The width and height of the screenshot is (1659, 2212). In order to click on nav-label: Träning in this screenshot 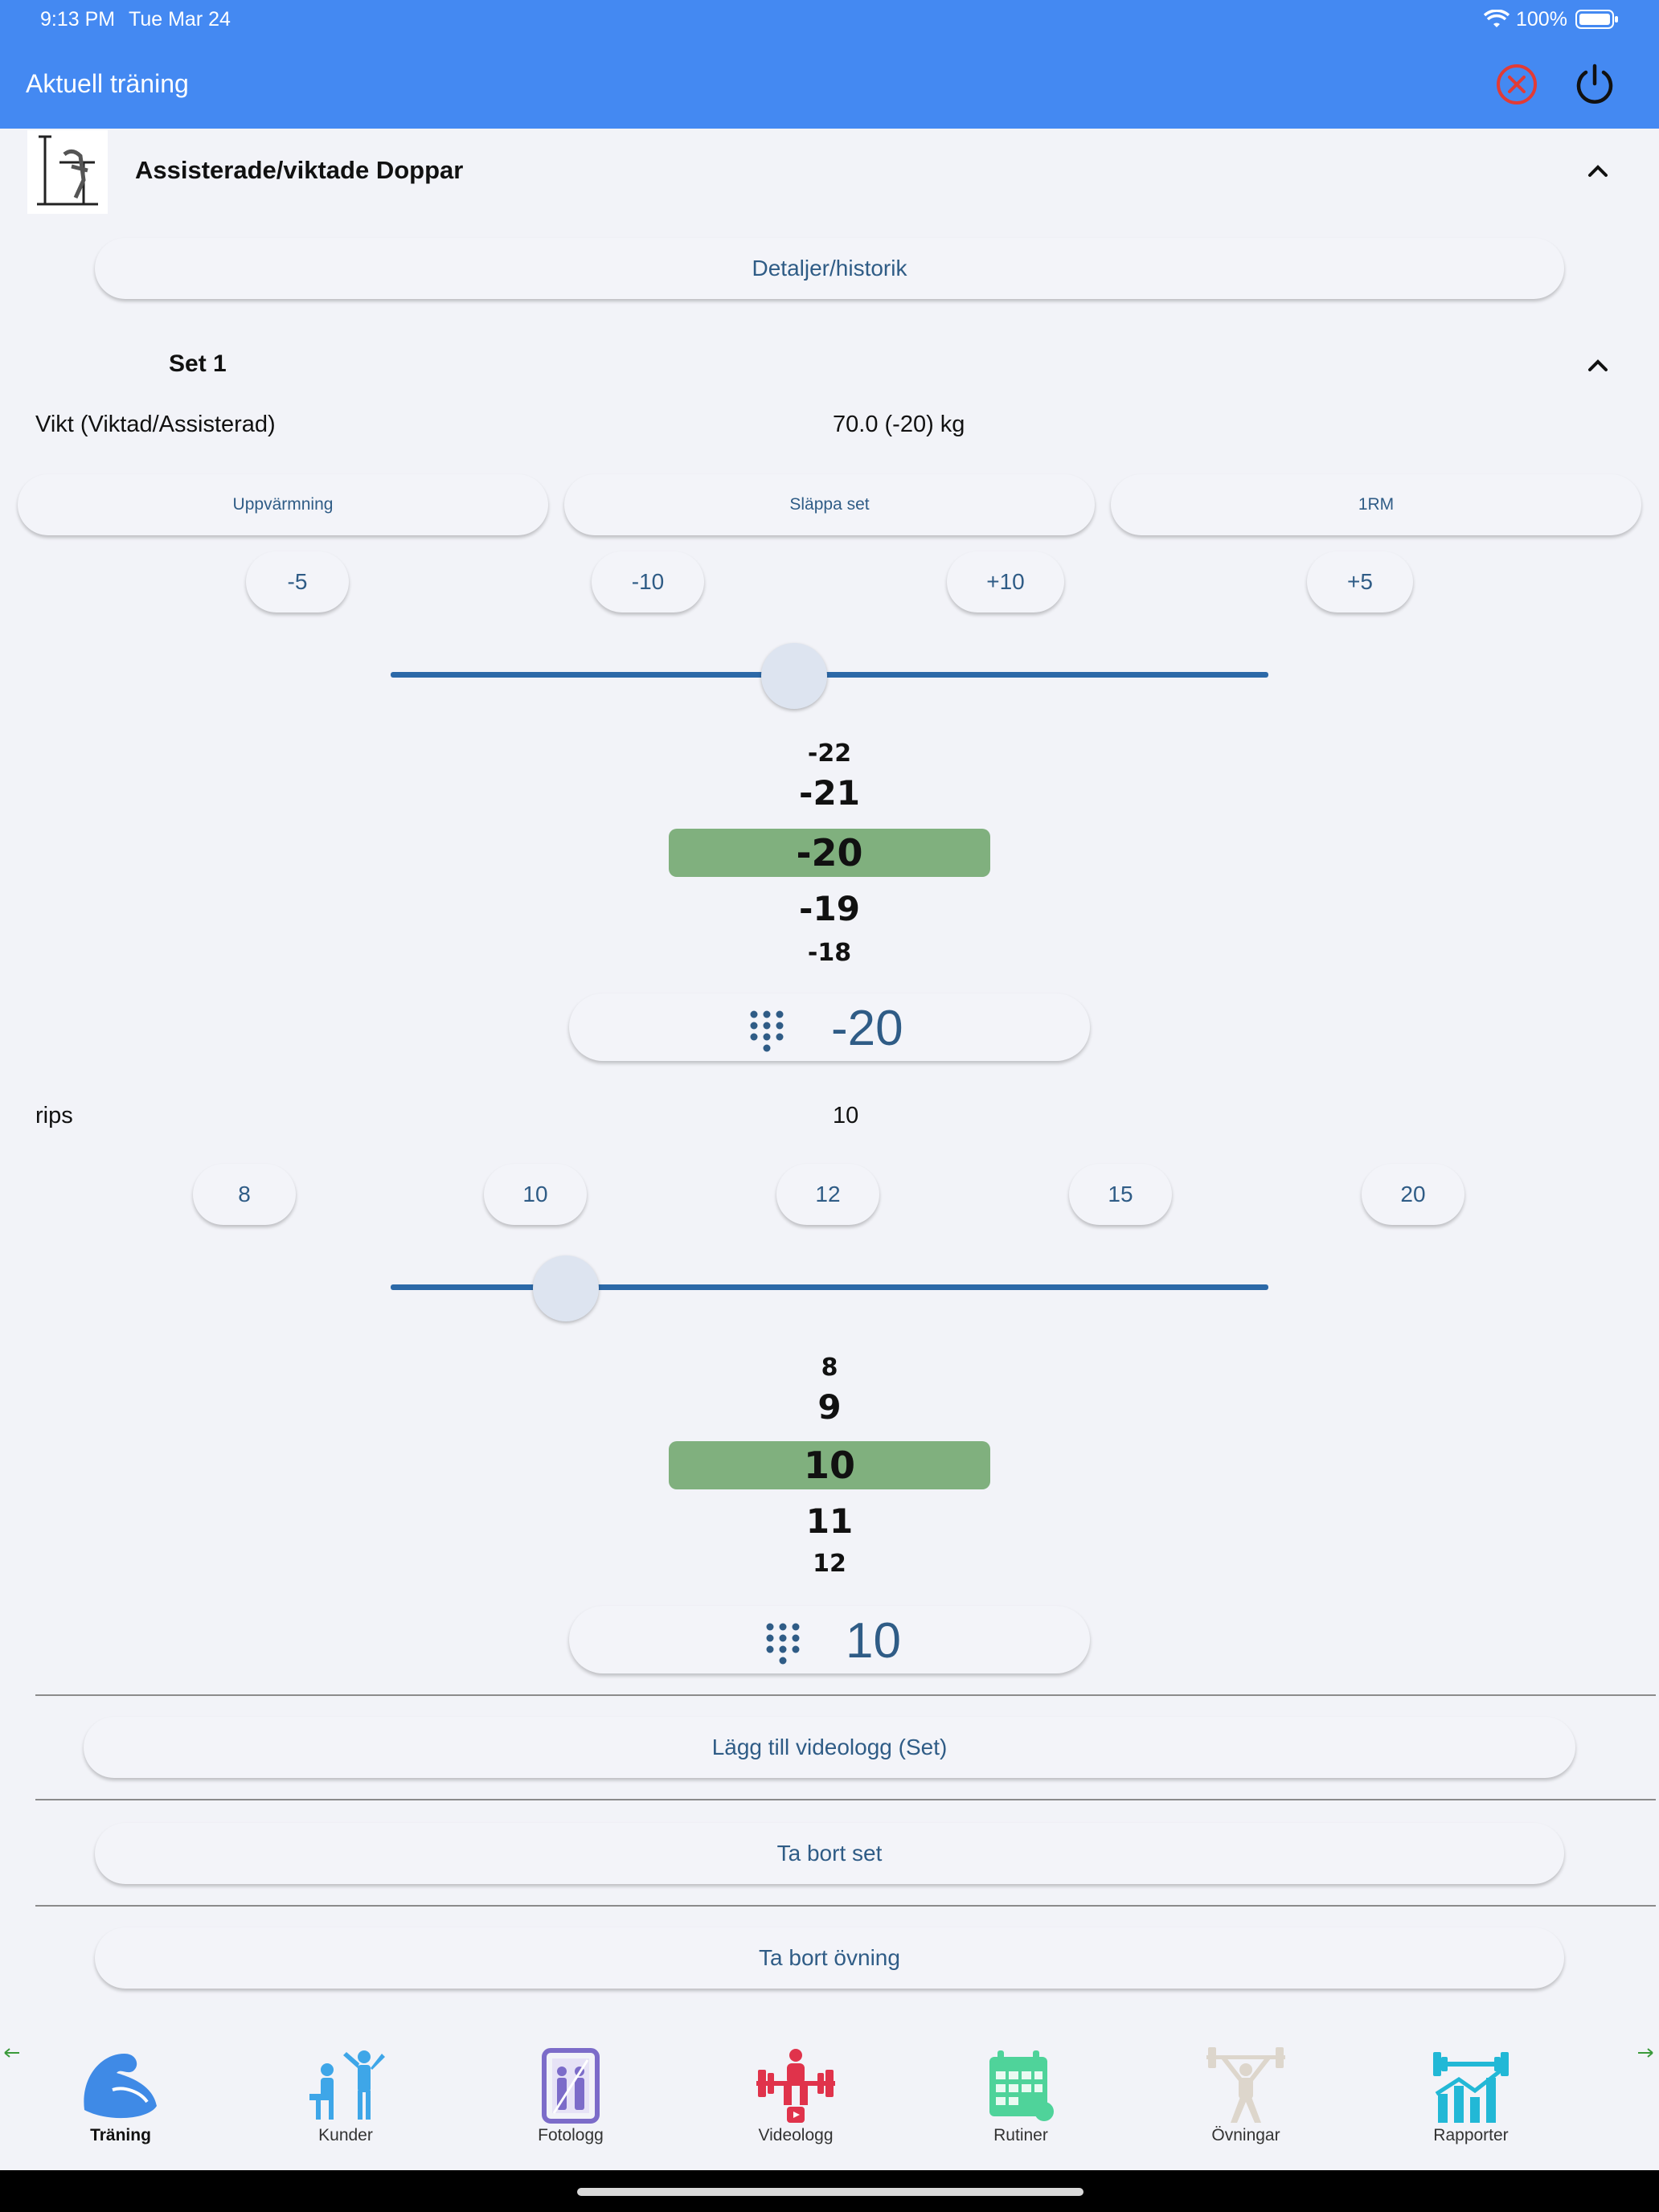, I will do `click(120, 2135)`.